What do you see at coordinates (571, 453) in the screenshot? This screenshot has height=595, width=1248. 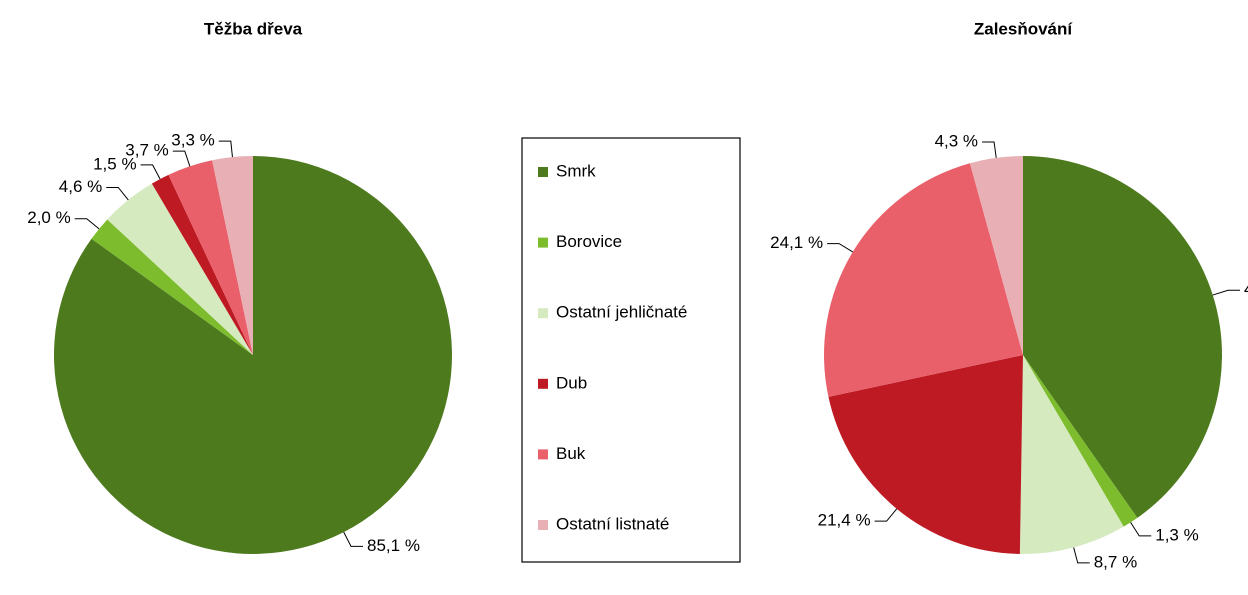 I see `legend-label: Buk` at bounding box center [571, 453].